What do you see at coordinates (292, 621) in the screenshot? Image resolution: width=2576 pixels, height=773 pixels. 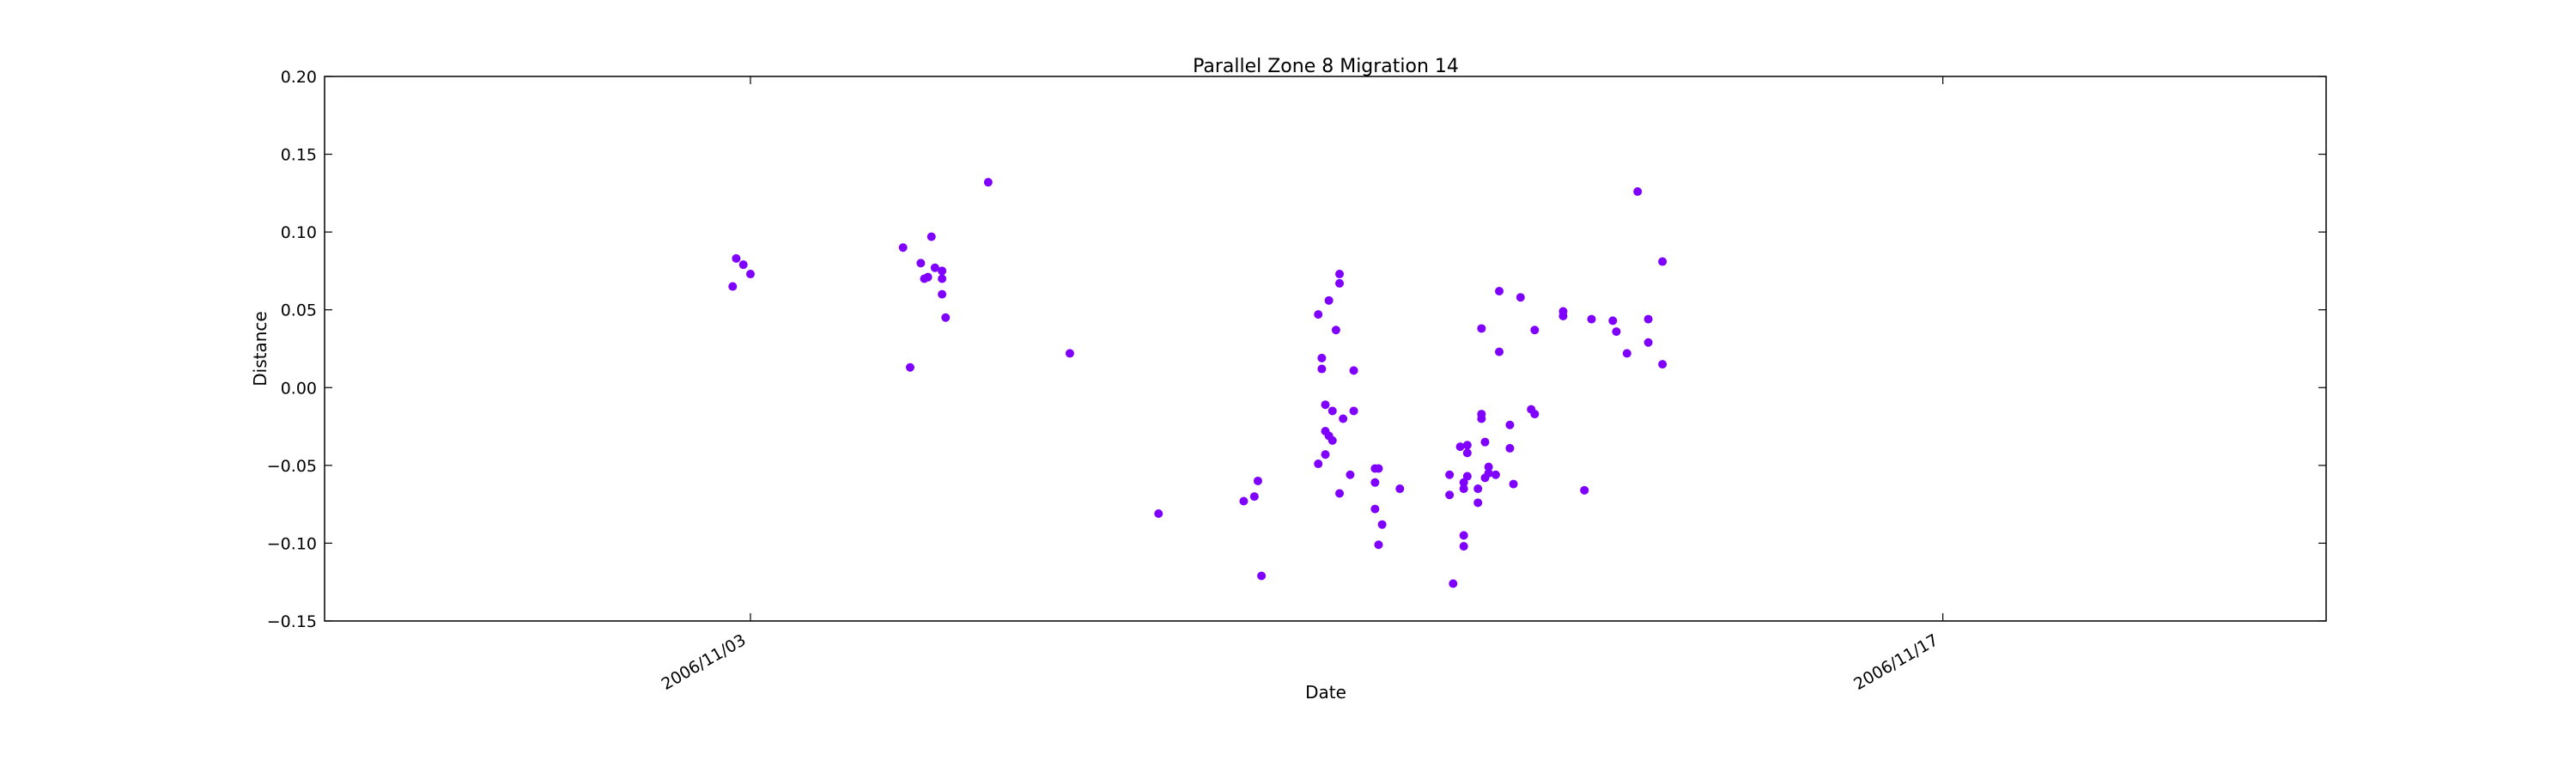 I see `y-tick-label: −0.15` at bounding box center [292, 621].